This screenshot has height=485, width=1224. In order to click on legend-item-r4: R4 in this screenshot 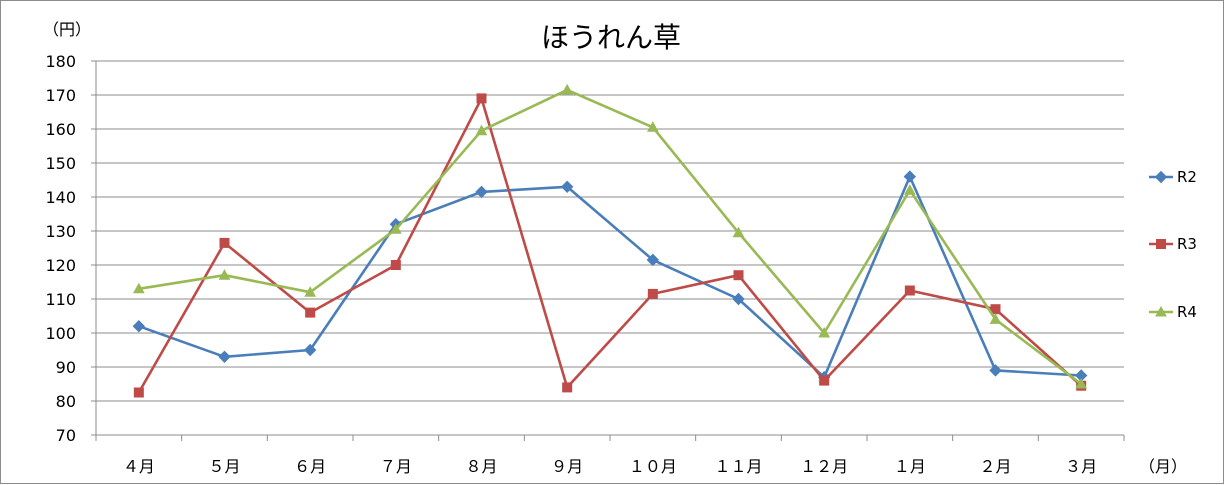, I will do `click(1173, 312)`.